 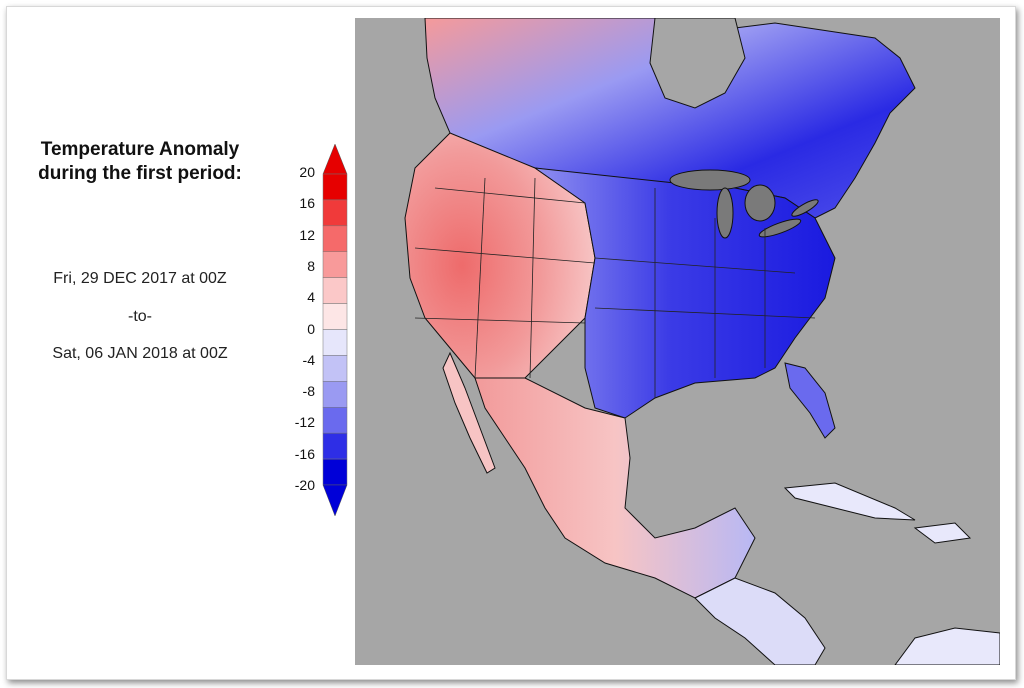 I want to click on great-lakes, so click(x=744, y=204).